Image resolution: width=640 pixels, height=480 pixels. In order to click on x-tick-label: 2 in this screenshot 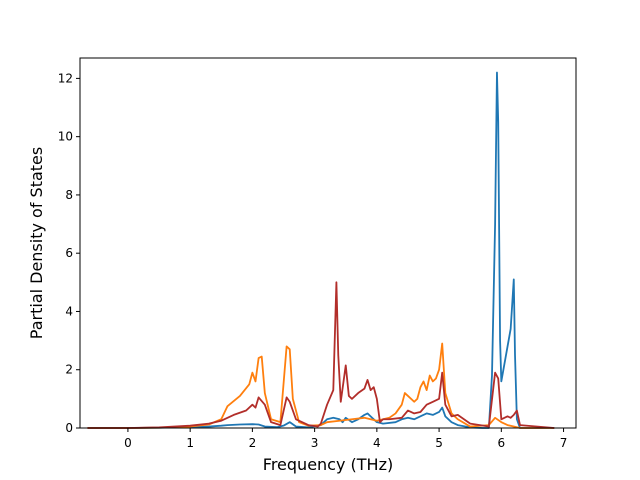, I will do `click(253, 443)`.